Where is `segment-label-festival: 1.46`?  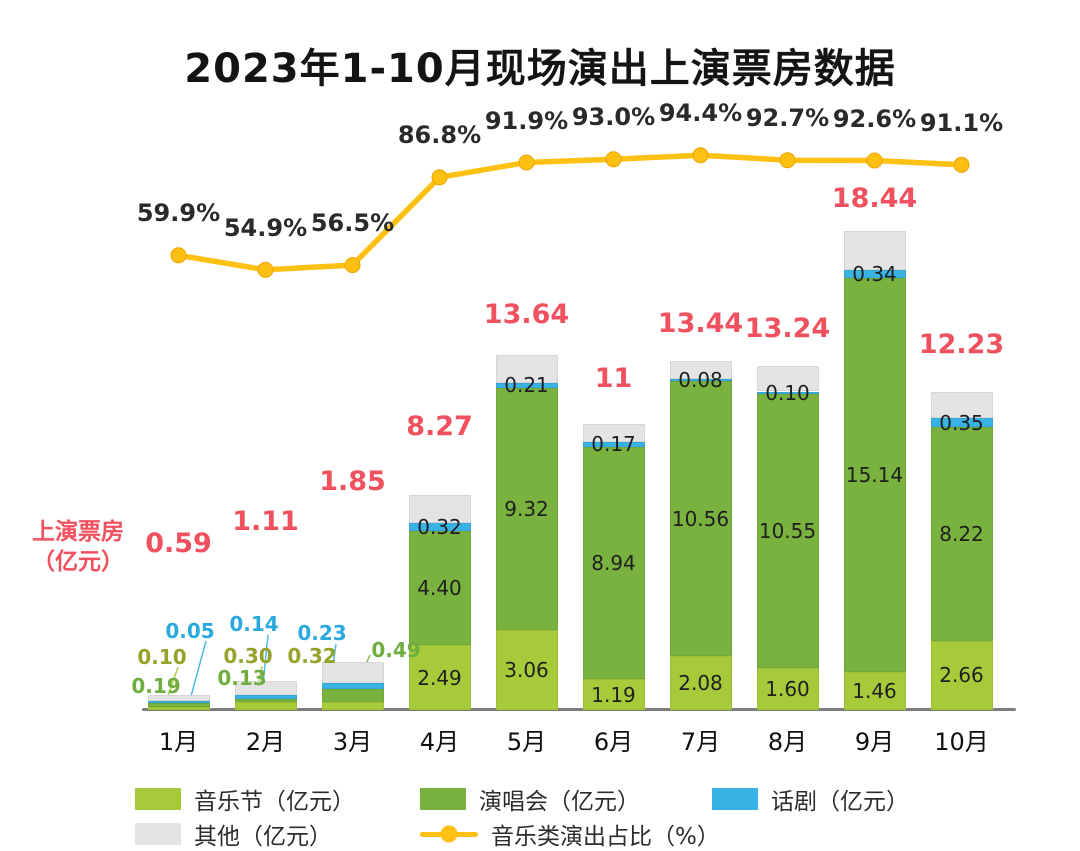 segment-label-festival: 1.46 is located at coordinates (874, 691).